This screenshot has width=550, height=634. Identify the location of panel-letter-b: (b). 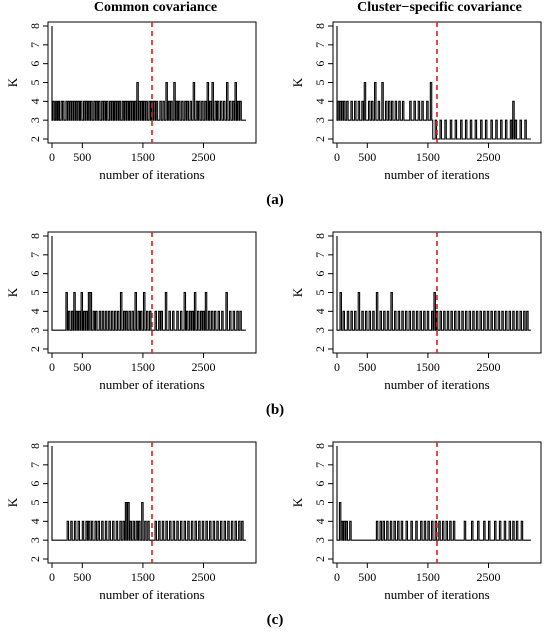
(275, 410).